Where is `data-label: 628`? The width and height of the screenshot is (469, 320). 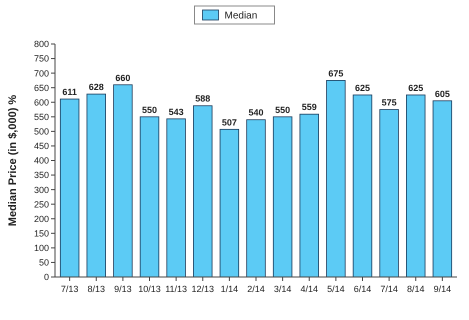 data-label: 628 is located at coordinates (96, 87).